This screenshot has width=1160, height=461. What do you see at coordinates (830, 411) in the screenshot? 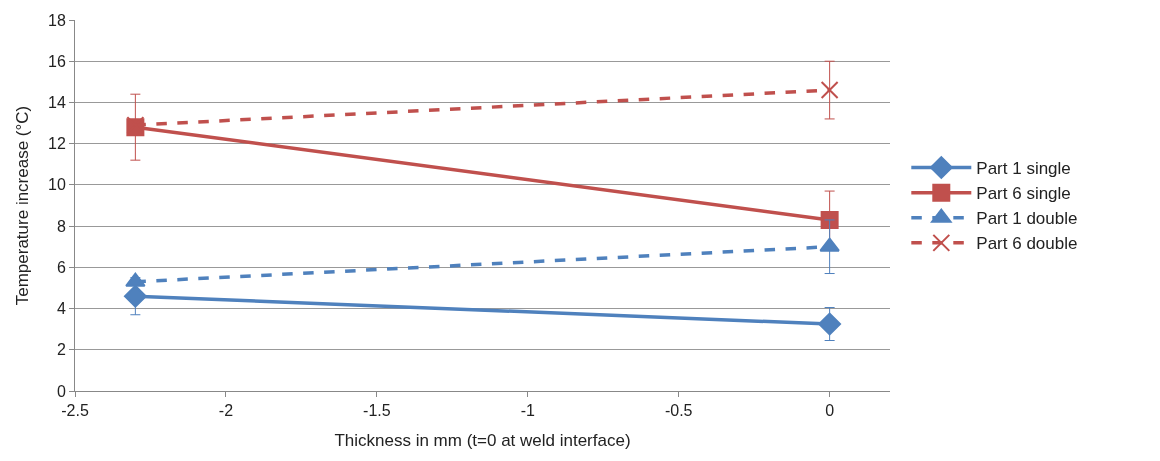
I see `x-tick-label: 0` at bounding box center [830, 411].